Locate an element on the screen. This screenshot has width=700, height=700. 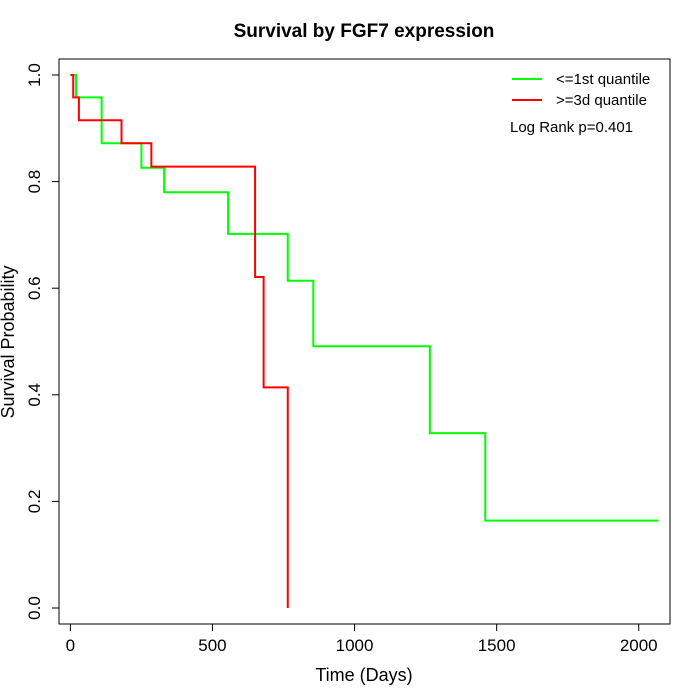
legend: <=1st quantile >=3d quantile is located at coordinates (581, 90).